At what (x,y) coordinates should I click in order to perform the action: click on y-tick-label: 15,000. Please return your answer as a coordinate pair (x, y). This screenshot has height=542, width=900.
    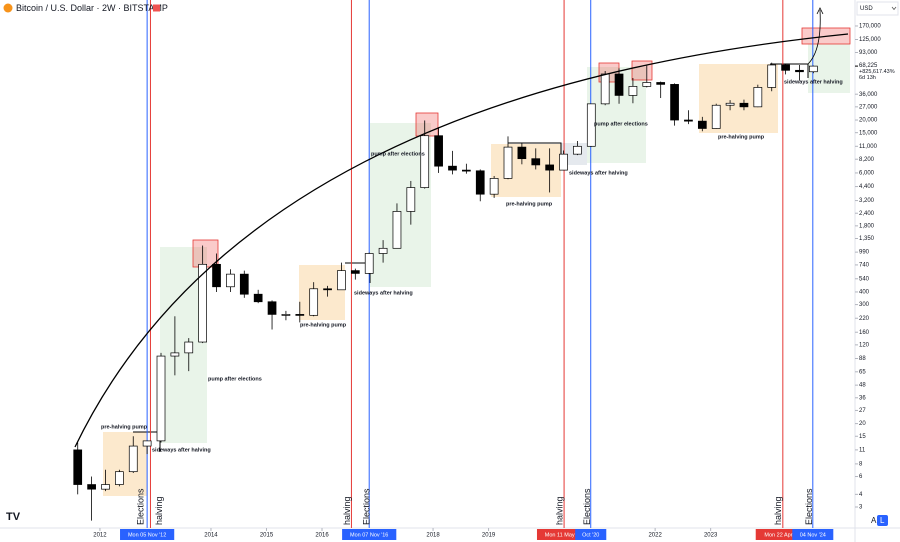
    Looking at the image, I should click on (868, 133).